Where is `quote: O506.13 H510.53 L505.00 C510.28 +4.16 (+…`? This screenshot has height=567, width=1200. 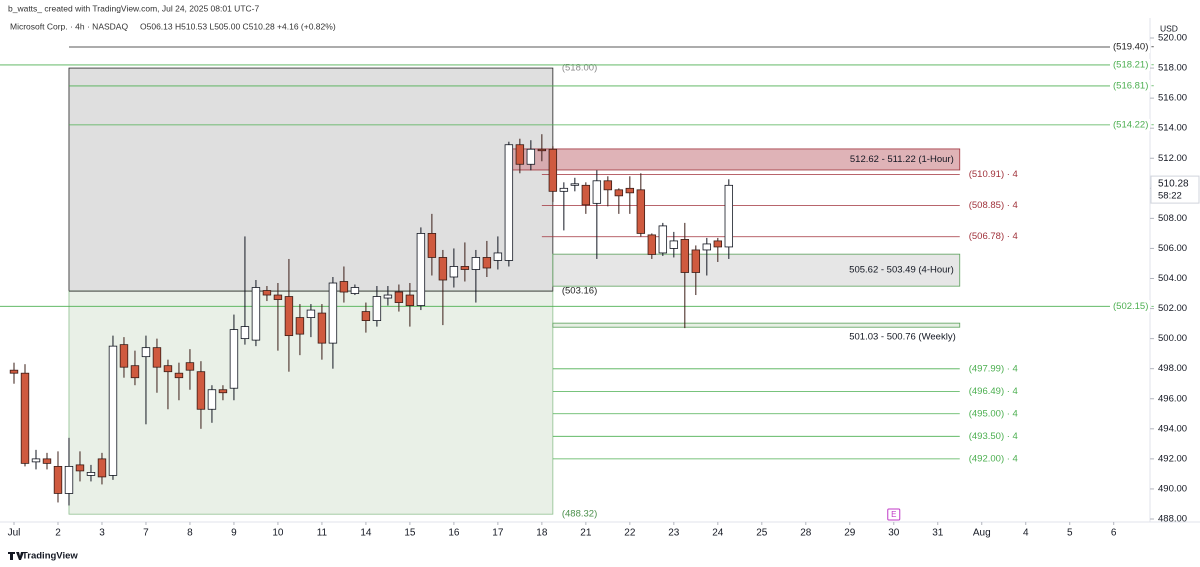
quote: O506.13 H510.53 L505.00 C510.28 +4.16 (+… is located at coordinates (238, 26).